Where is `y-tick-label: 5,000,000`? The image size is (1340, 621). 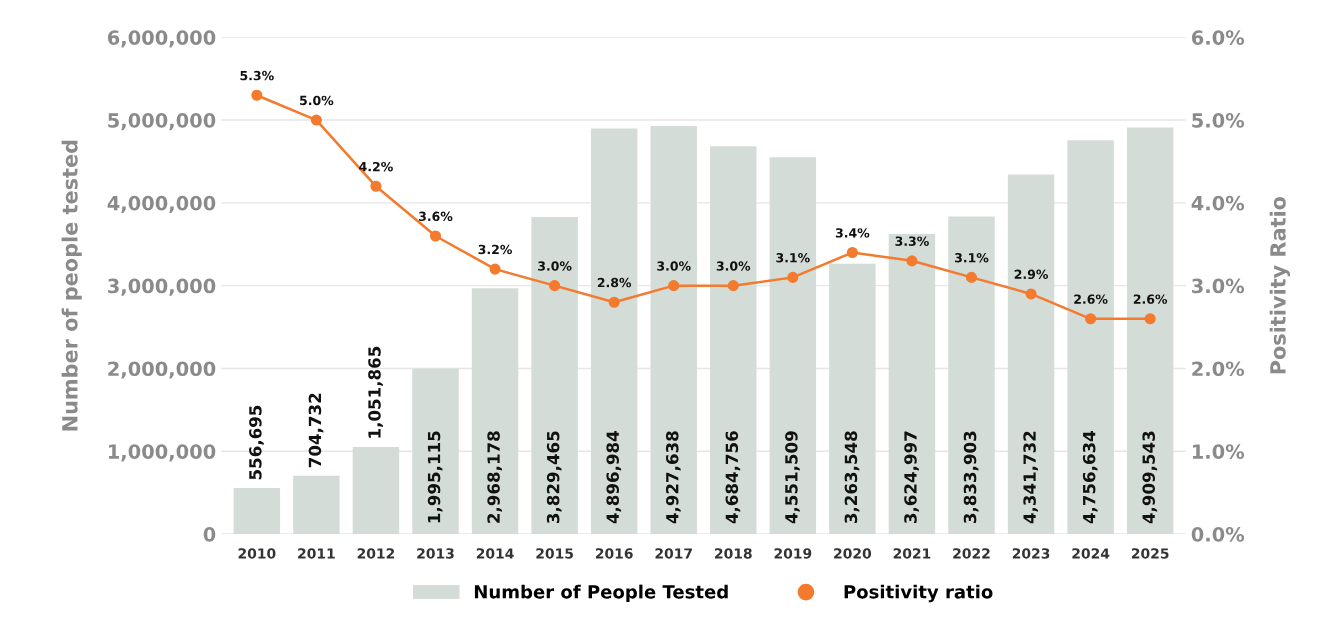
y-tick-label: 5,000,000 is located at coordinates (162, 122).